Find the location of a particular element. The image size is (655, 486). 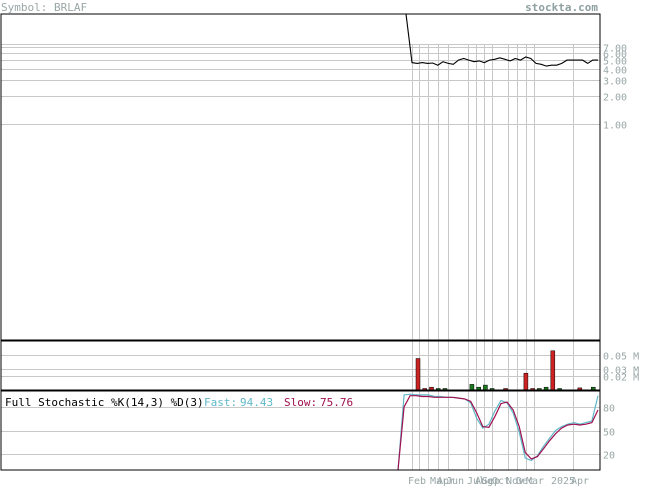

x-axis-label: Nov is located at coordinates (515, 481).